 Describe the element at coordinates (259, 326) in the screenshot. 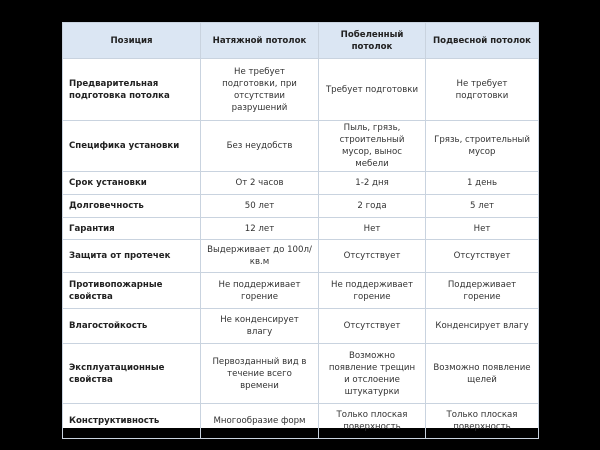

I see `table-cell: Не конденсирует влагу` at that location.